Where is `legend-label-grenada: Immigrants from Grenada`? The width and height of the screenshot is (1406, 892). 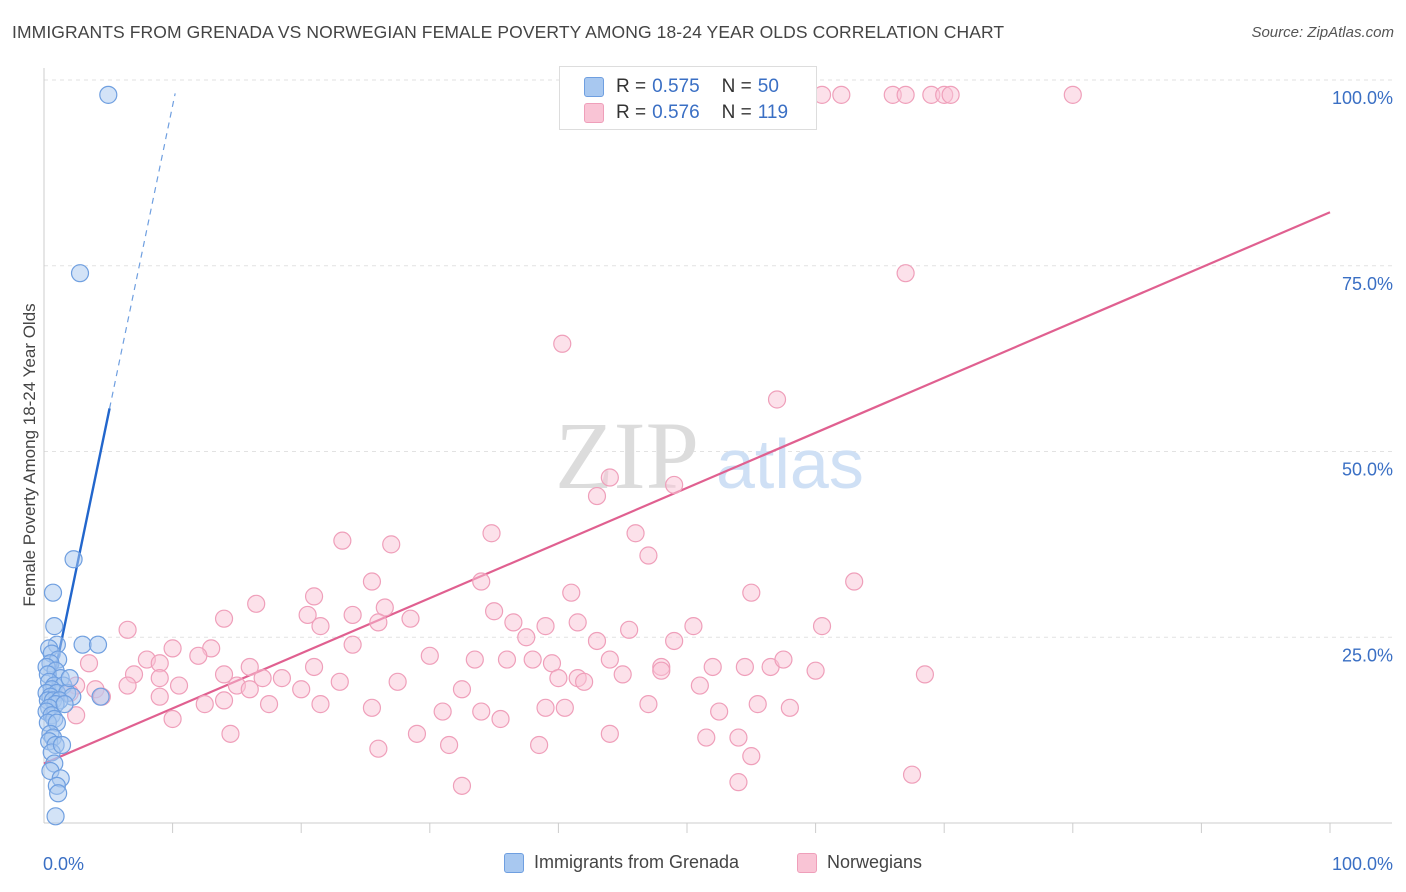 legend-label-grenada: Immigrants from Grenada is located at coordinates (637, 862).